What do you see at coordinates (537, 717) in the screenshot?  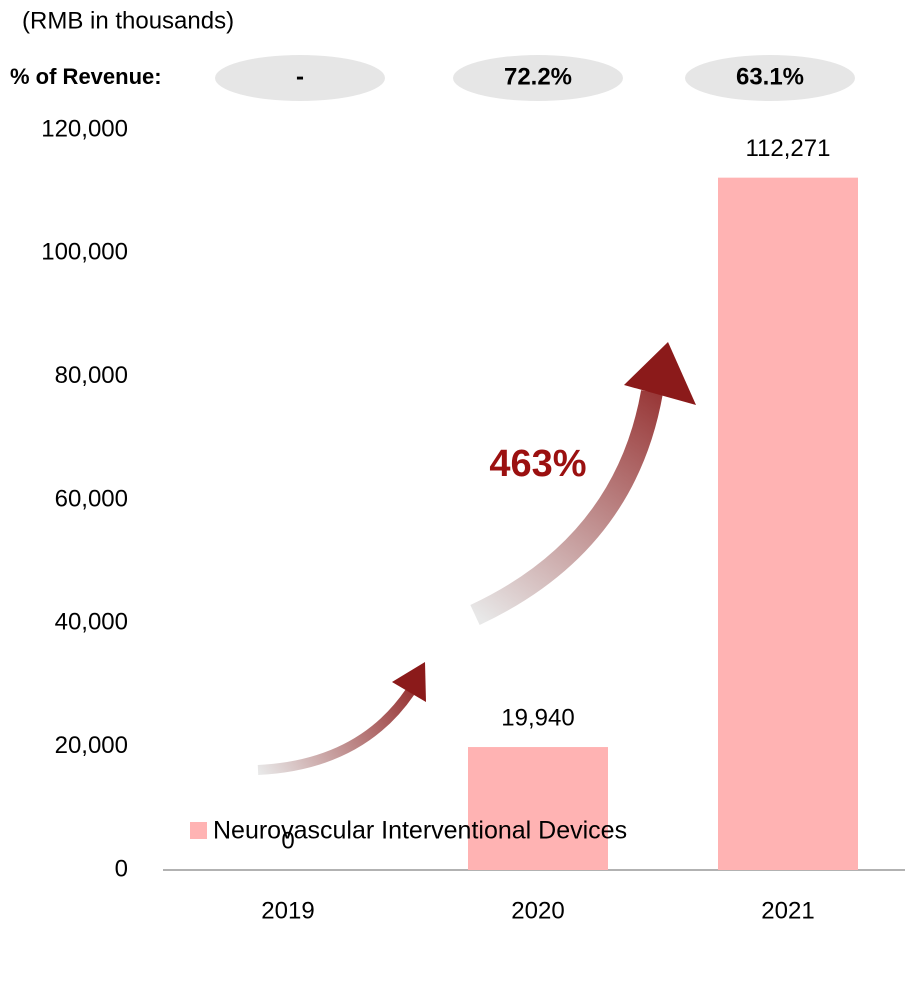 I see `data-label: 19,940` at bounding box center [537, 717].